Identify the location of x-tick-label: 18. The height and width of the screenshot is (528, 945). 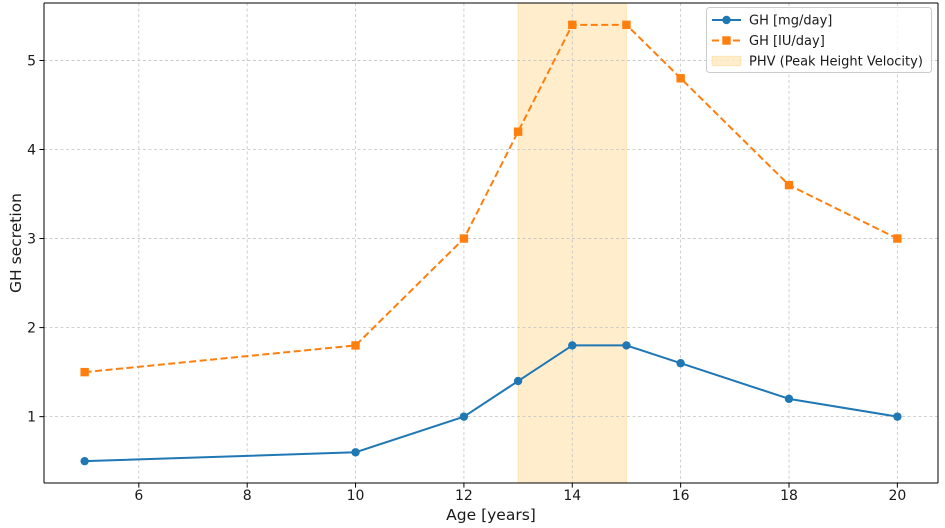
(789, 496).